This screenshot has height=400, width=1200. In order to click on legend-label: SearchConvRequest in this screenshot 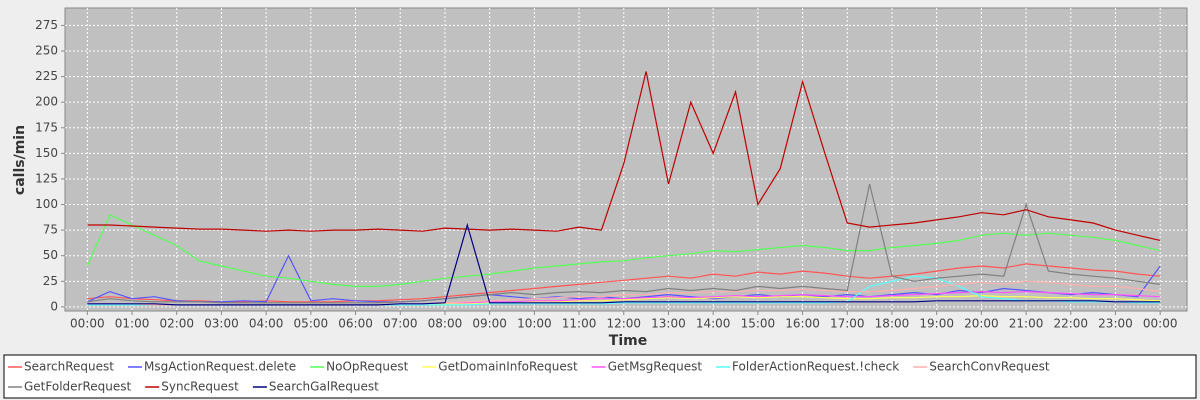, I will do `click(989, 367)`.